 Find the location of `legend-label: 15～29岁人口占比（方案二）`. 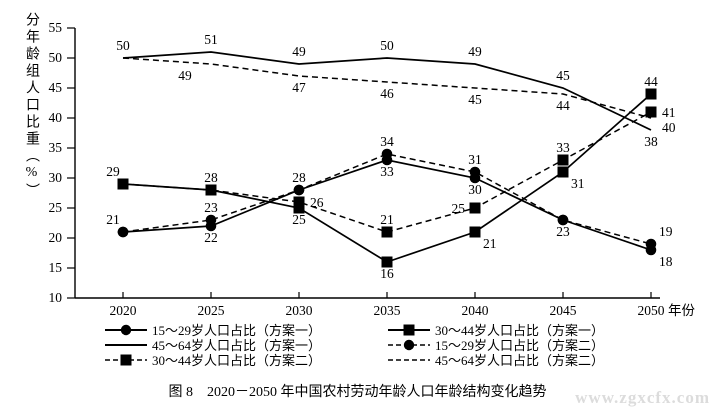

legend-label: 15～29岁人口占比（方案二） is located at coordinates (520, 345).